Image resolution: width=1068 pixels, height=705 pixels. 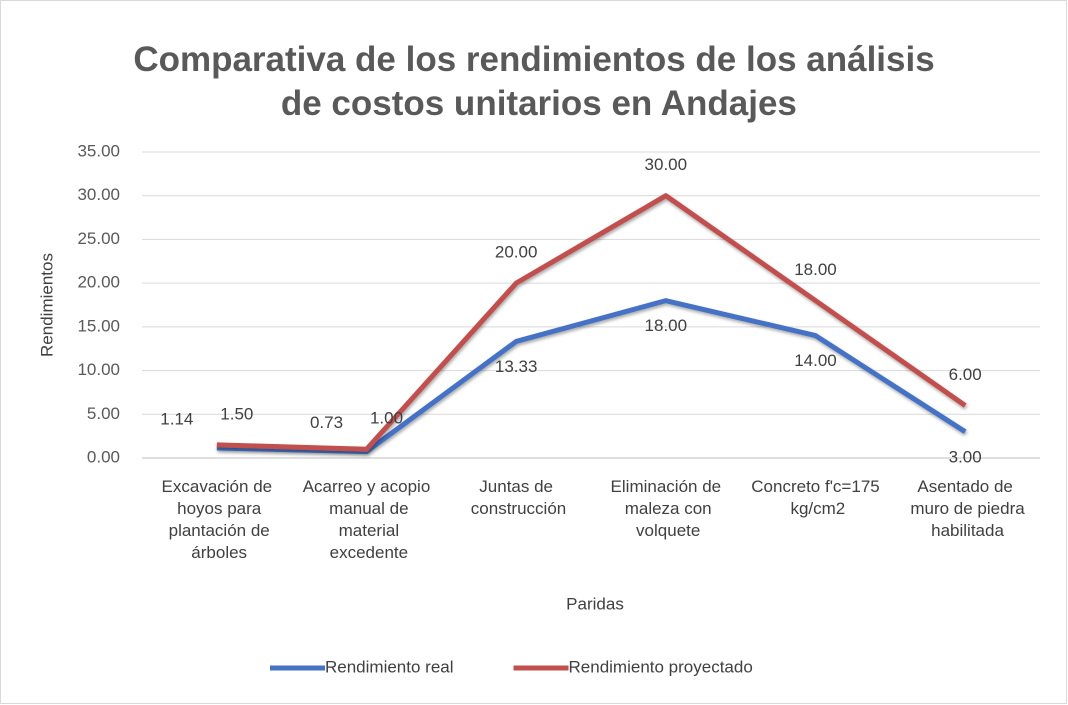 What do you see at coordinates (236, 413) in the screenshot?
I see `data-label: 1.50` at bounding box center [236, 413].